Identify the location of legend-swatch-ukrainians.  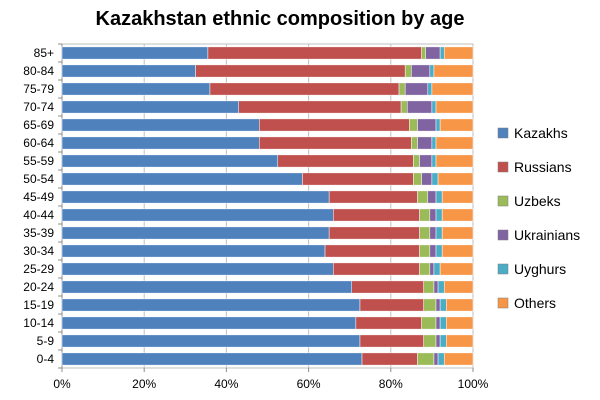
(503, 235).